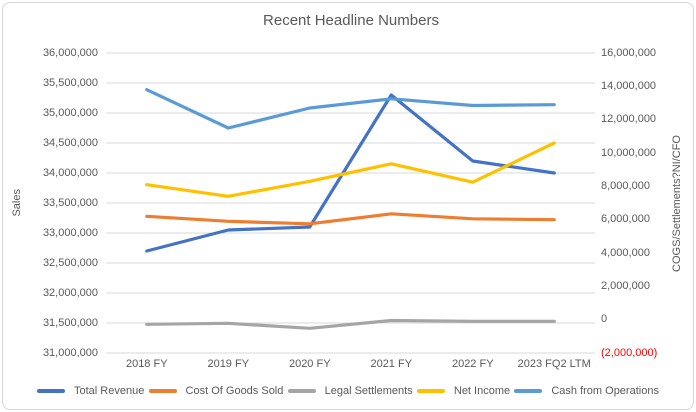  Describe the element at coordinates (70, 232) in the screenshot. I see `y-axis-tick-left: 33,000,000` at that location.